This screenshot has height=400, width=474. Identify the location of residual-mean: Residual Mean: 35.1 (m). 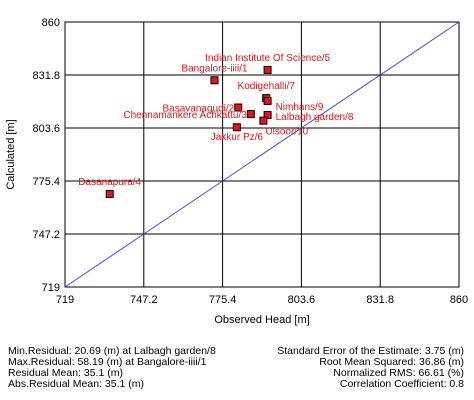
(65, 373).